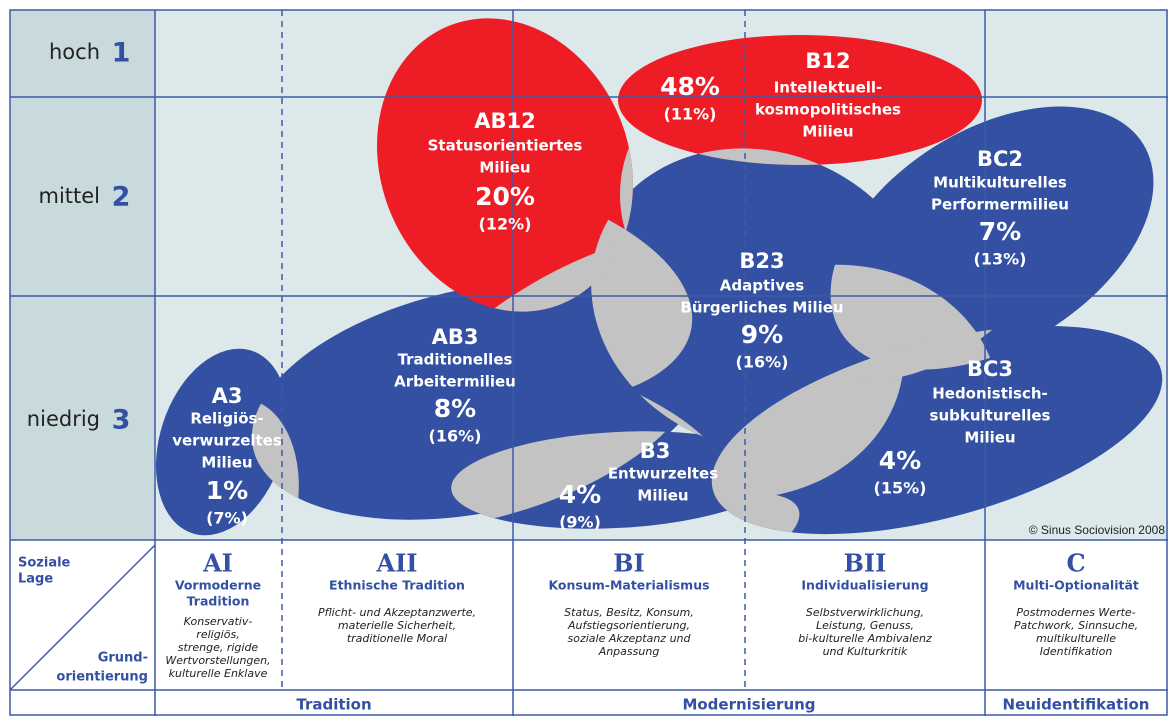 The height and width of the screenshot is (716, 1168). What do you see at coordinates (865, 612) in the screenshot?
I see `column-description: Selbstverwirklichung,` at bounding box center [865, 612].